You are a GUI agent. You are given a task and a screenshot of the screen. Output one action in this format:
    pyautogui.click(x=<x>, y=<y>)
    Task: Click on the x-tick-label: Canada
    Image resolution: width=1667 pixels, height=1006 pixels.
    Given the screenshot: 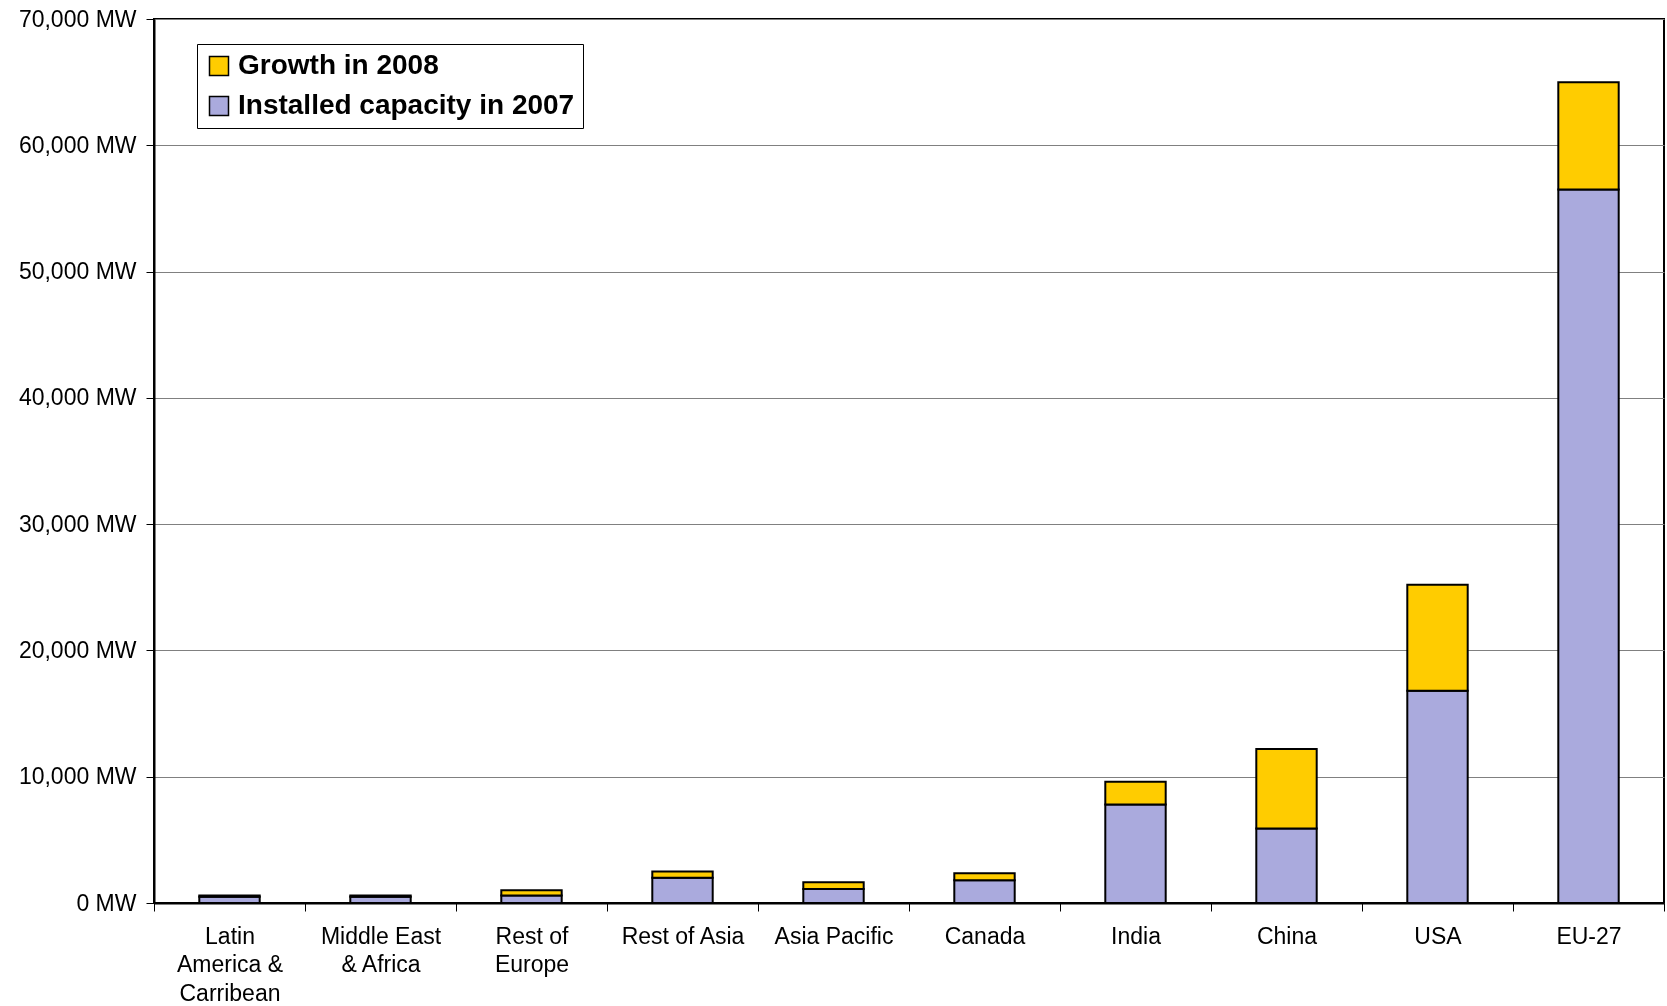 What is the action you would take?
    pyautogui.click(x=985, y=935)
    